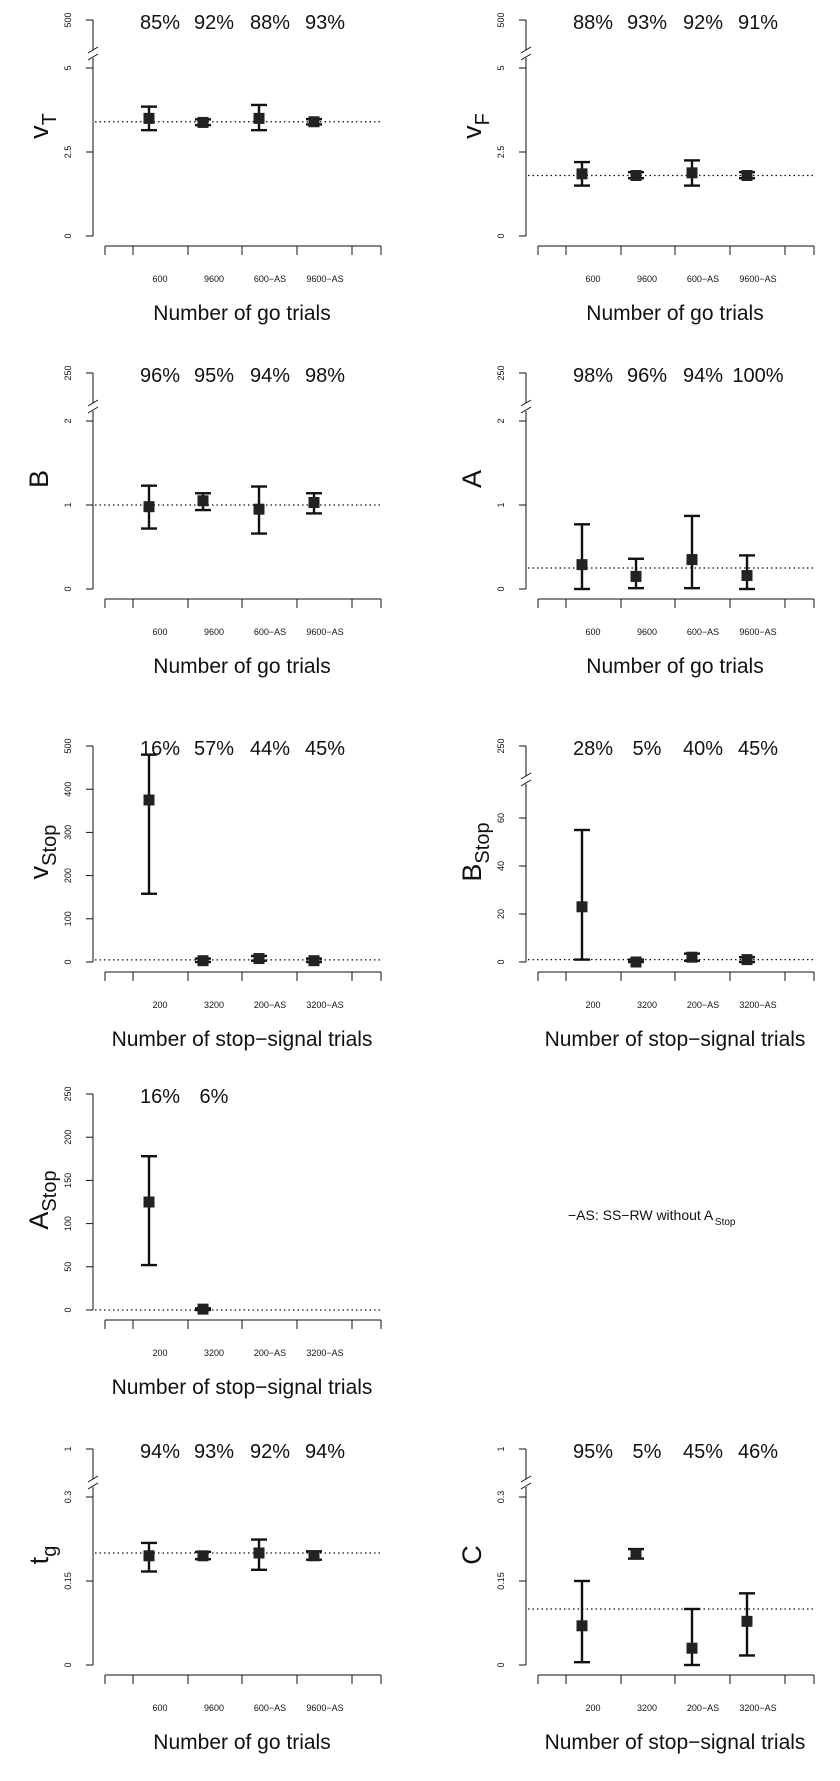  I want to click on coverage-label: 44%, so click(270, 749).